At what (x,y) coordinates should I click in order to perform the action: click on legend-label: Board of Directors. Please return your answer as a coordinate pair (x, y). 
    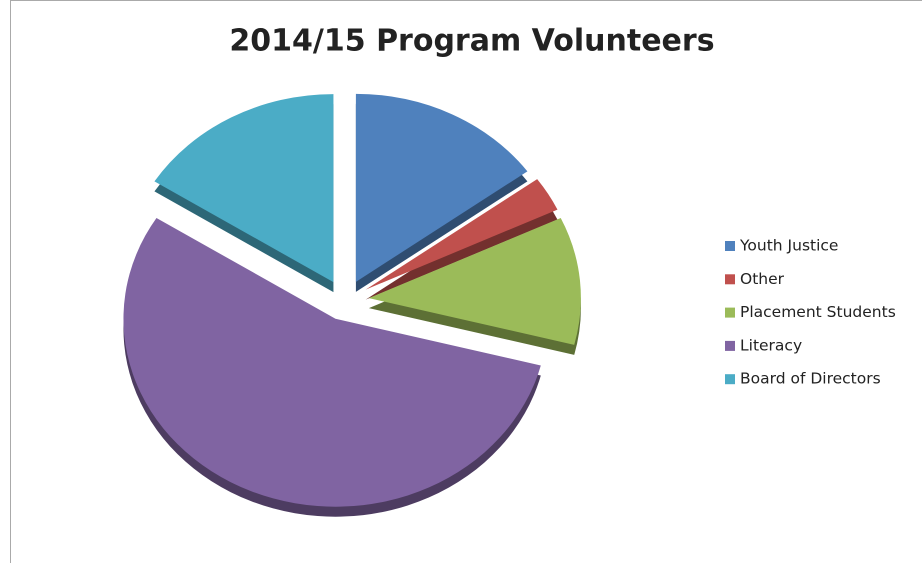
    Looking at the image, I should click on (810, 379).